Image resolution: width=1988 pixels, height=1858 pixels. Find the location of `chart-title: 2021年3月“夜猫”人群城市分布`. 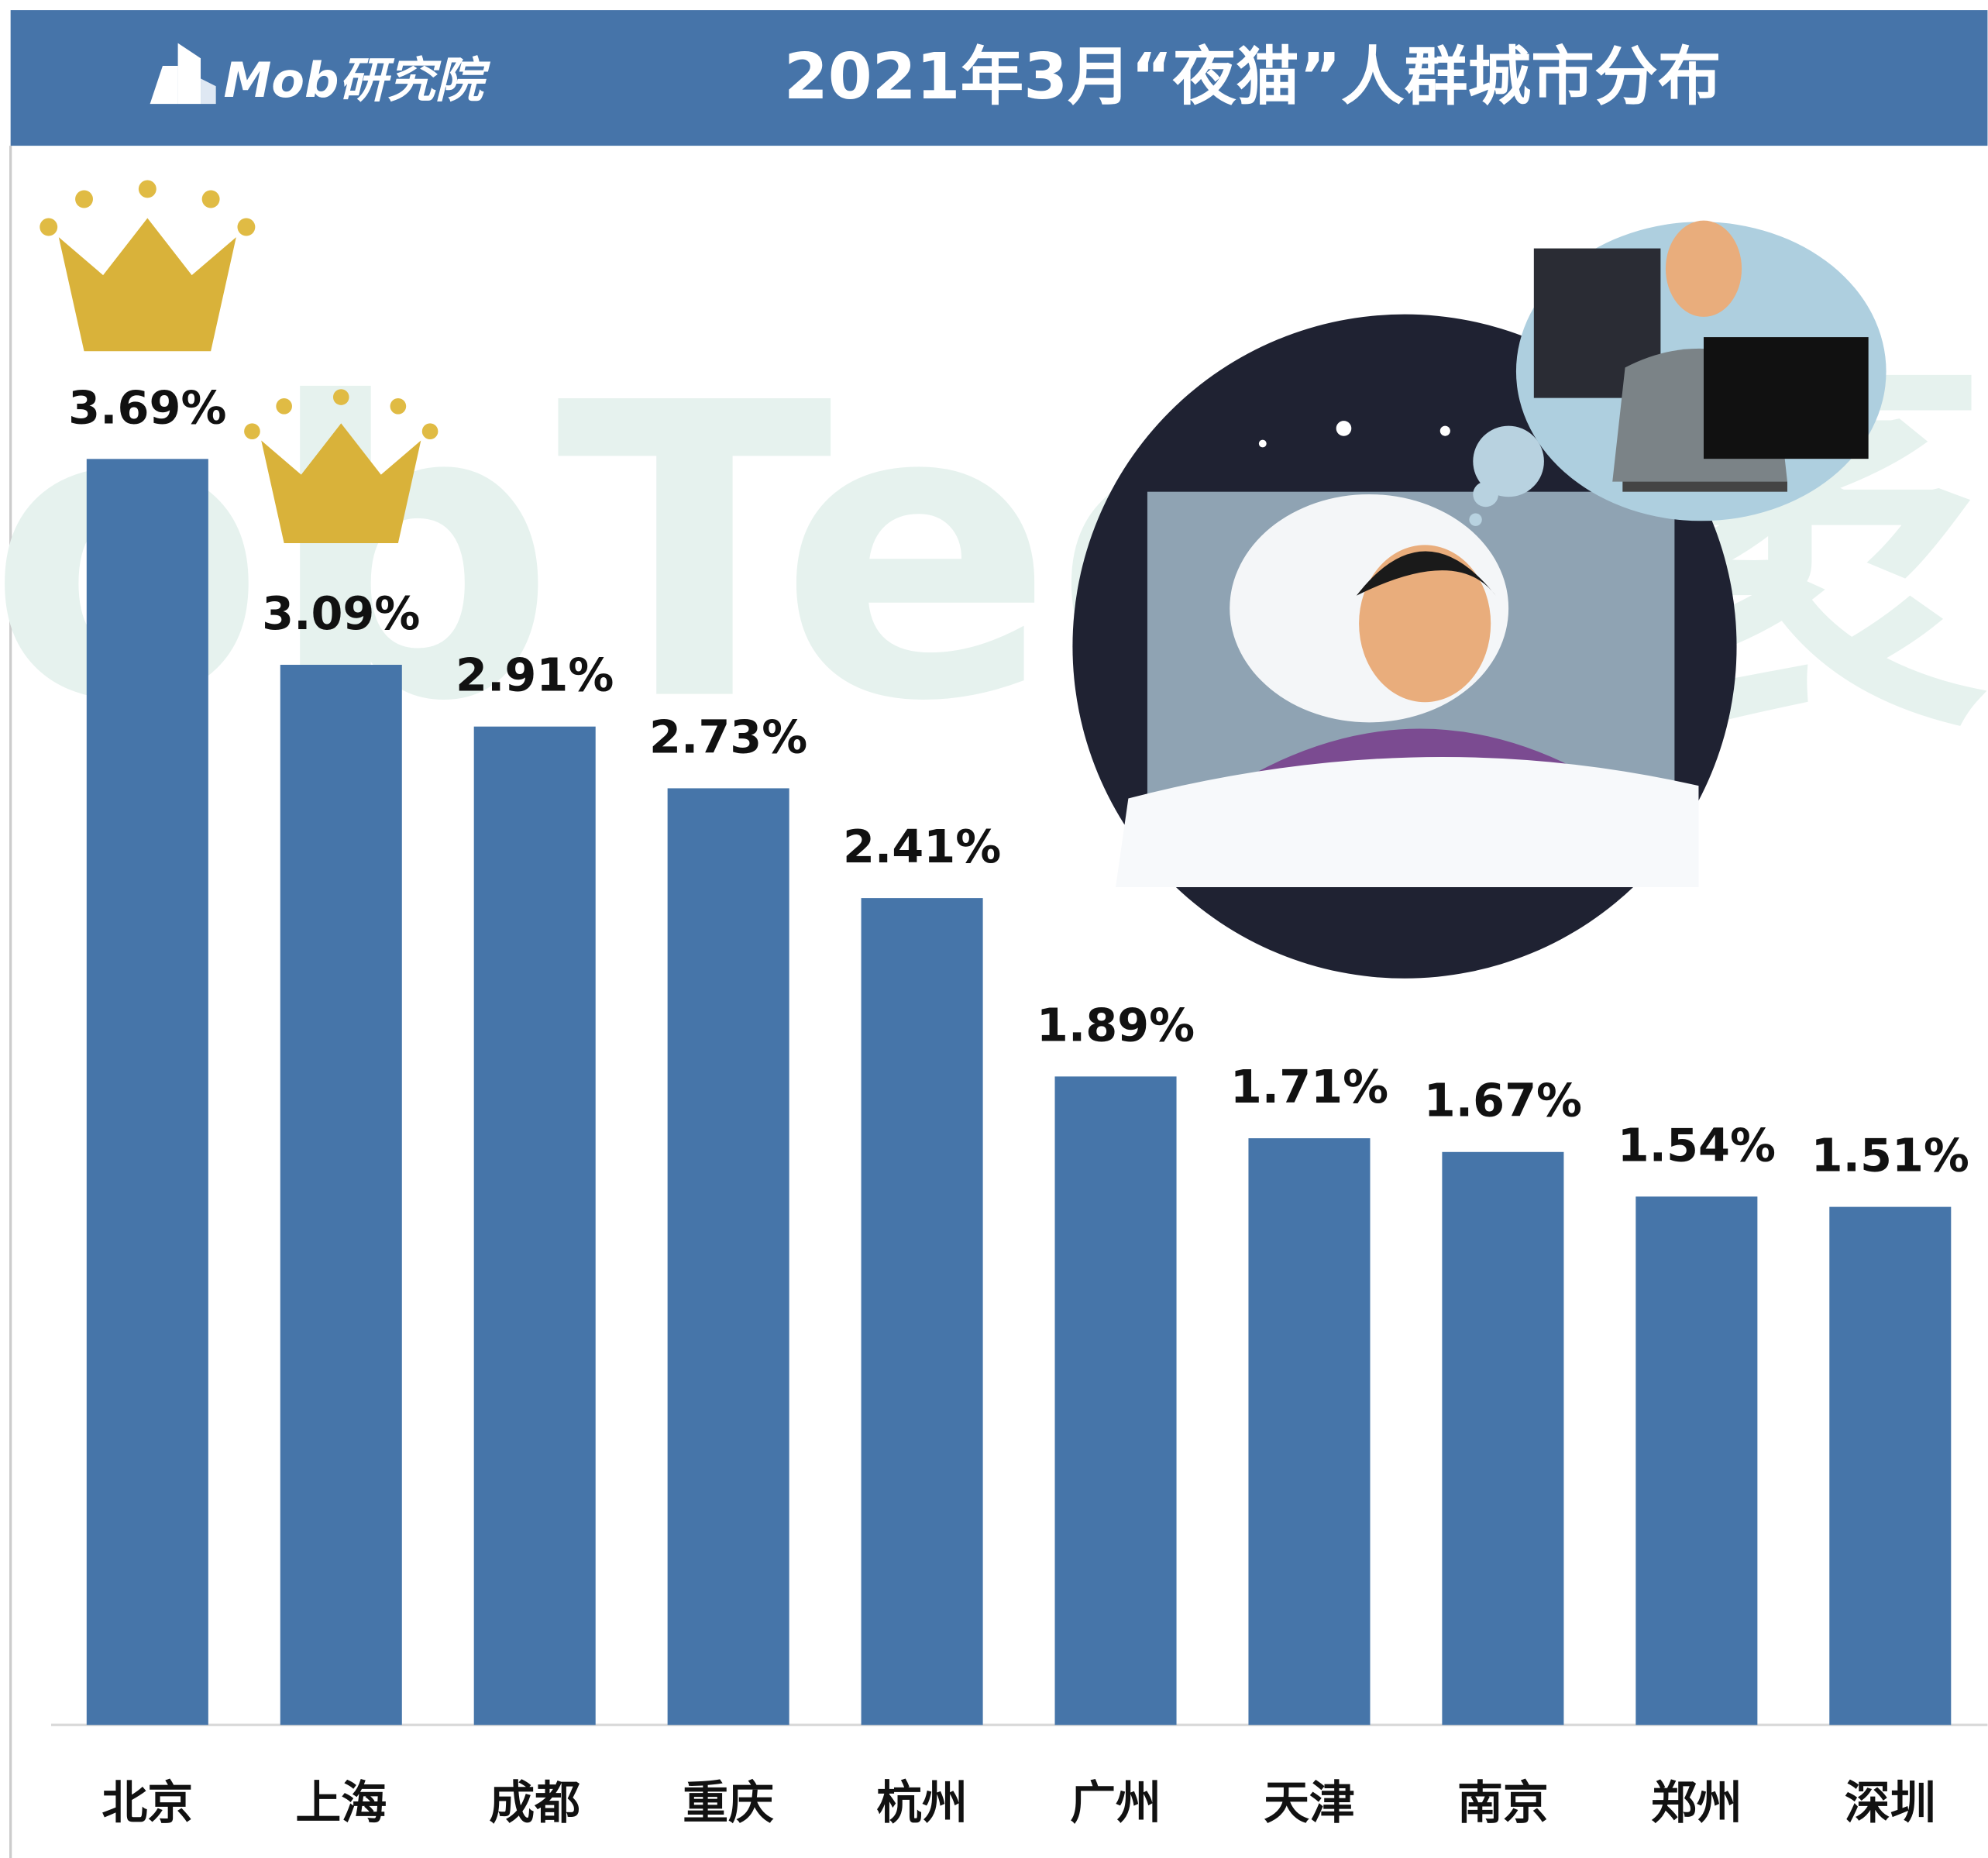

chart-title: 2021年3月“夜猫”人群城市分布 is located at coordinates (1252, 77).